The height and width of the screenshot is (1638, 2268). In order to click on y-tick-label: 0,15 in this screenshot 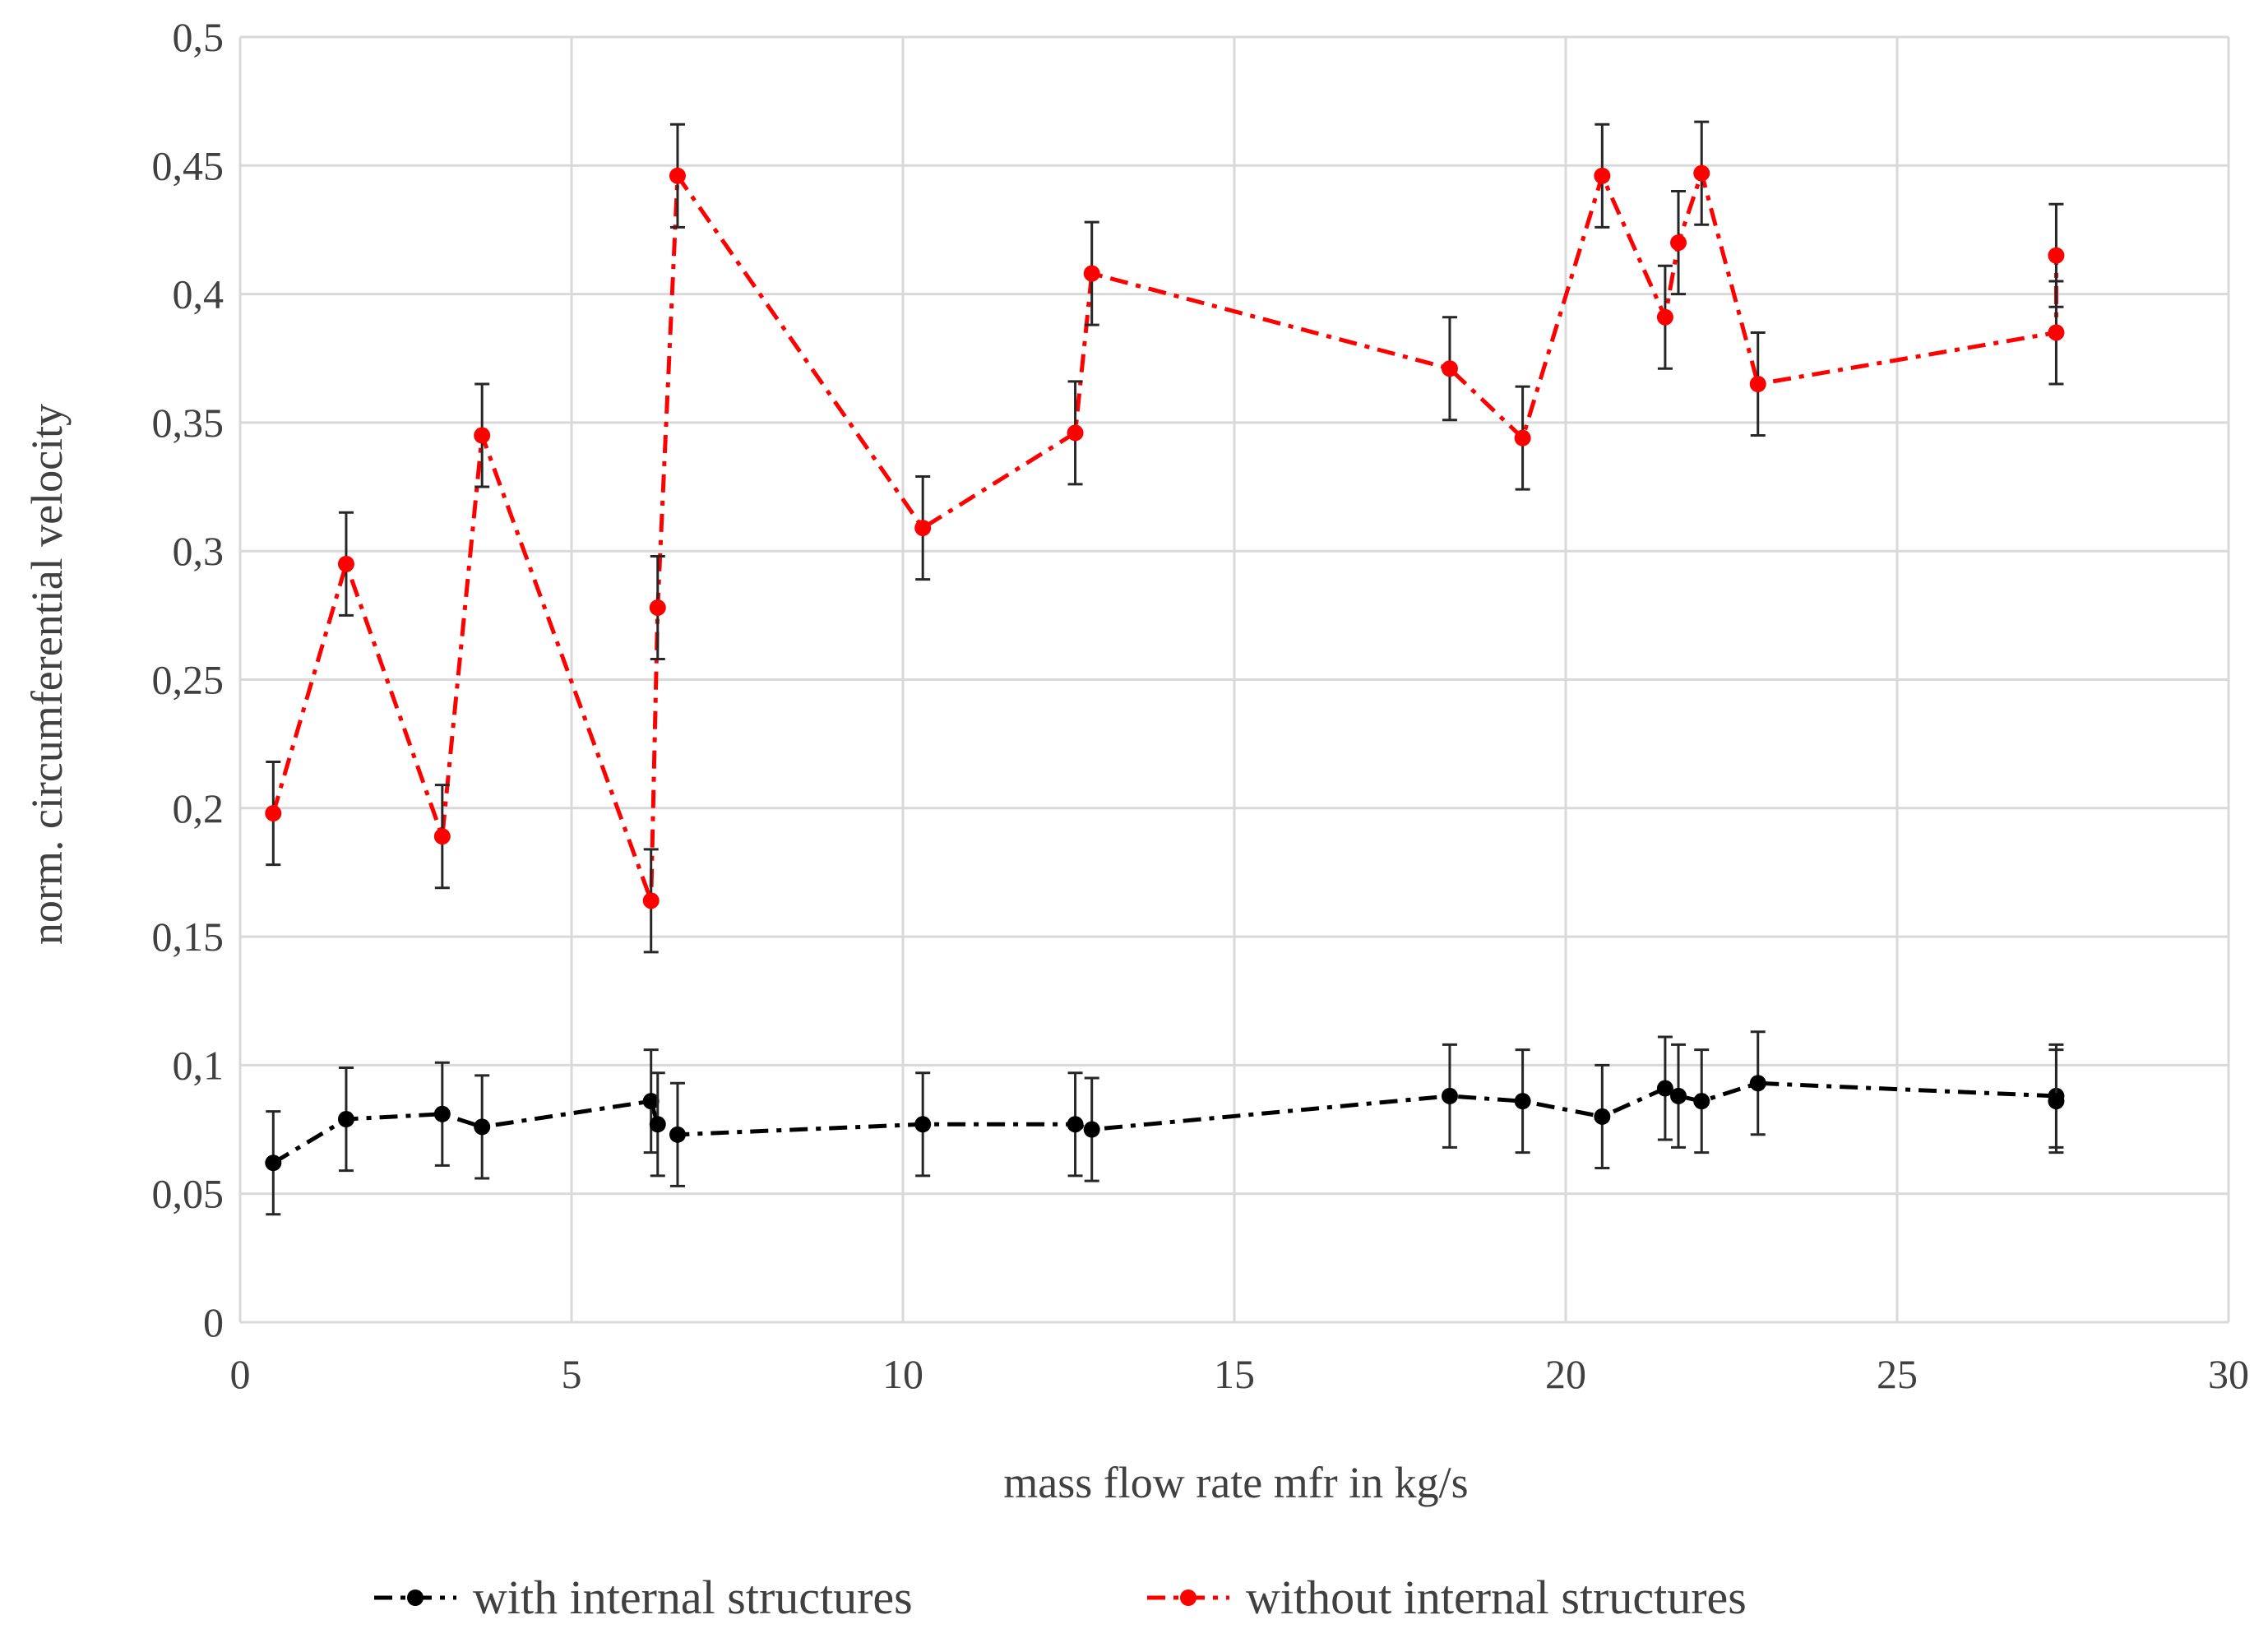, I will do `click(188, 937)`.